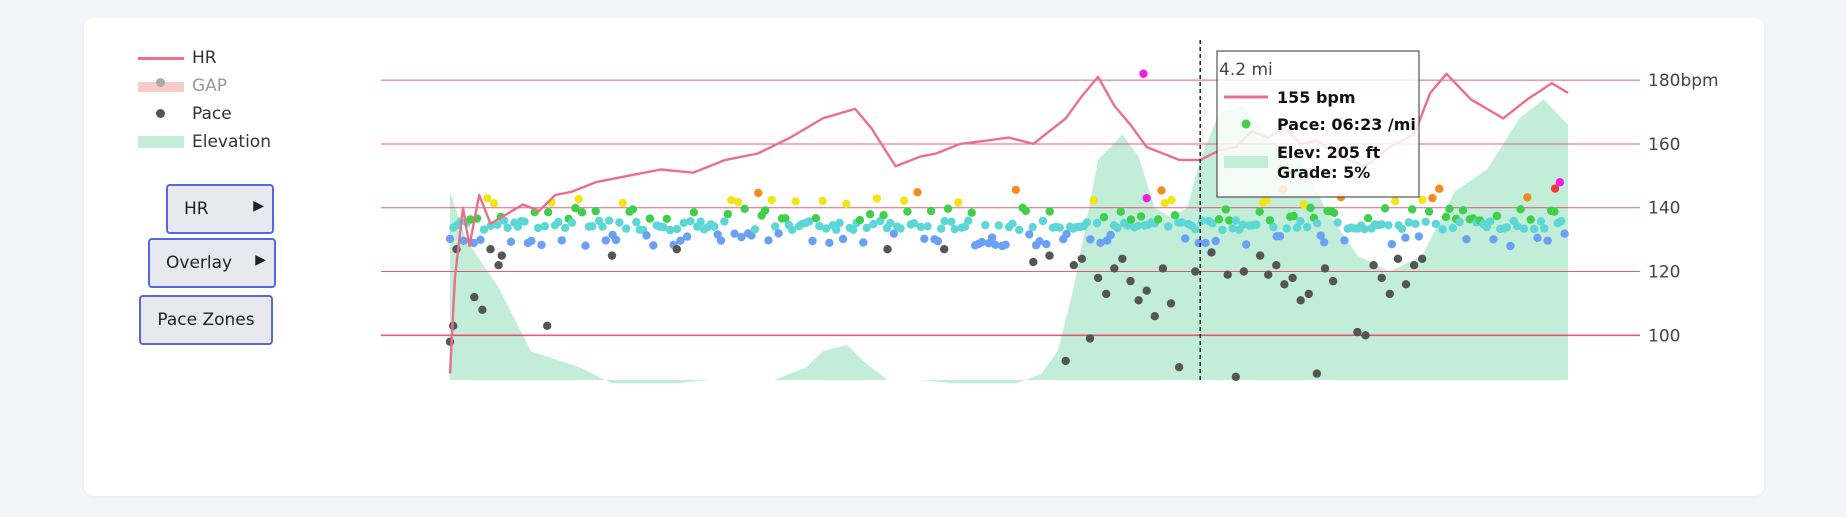 The height and width of the screenshot is (517, 1846). Describe the element at coordinates (260, 260) in the screenshot. I see `triangle-right-icon: ▶` at that location.